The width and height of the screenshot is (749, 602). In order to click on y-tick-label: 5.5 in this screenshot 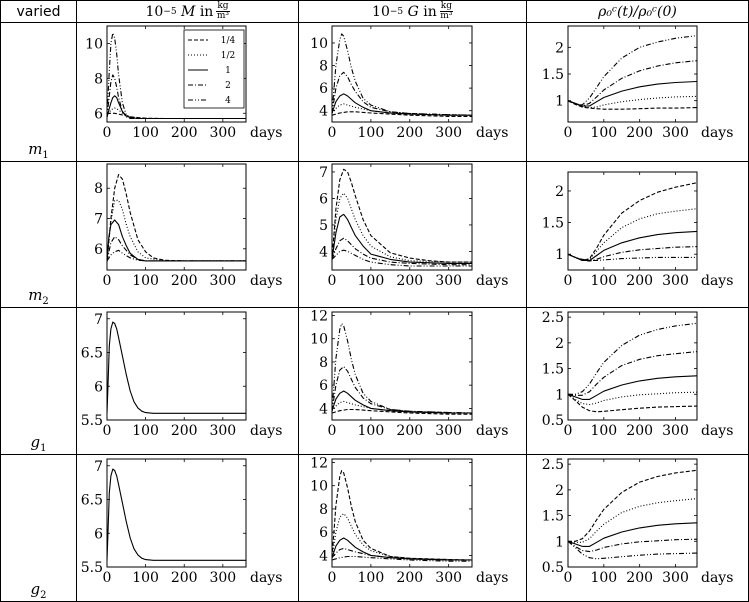, I will do `click(92, 568)`.